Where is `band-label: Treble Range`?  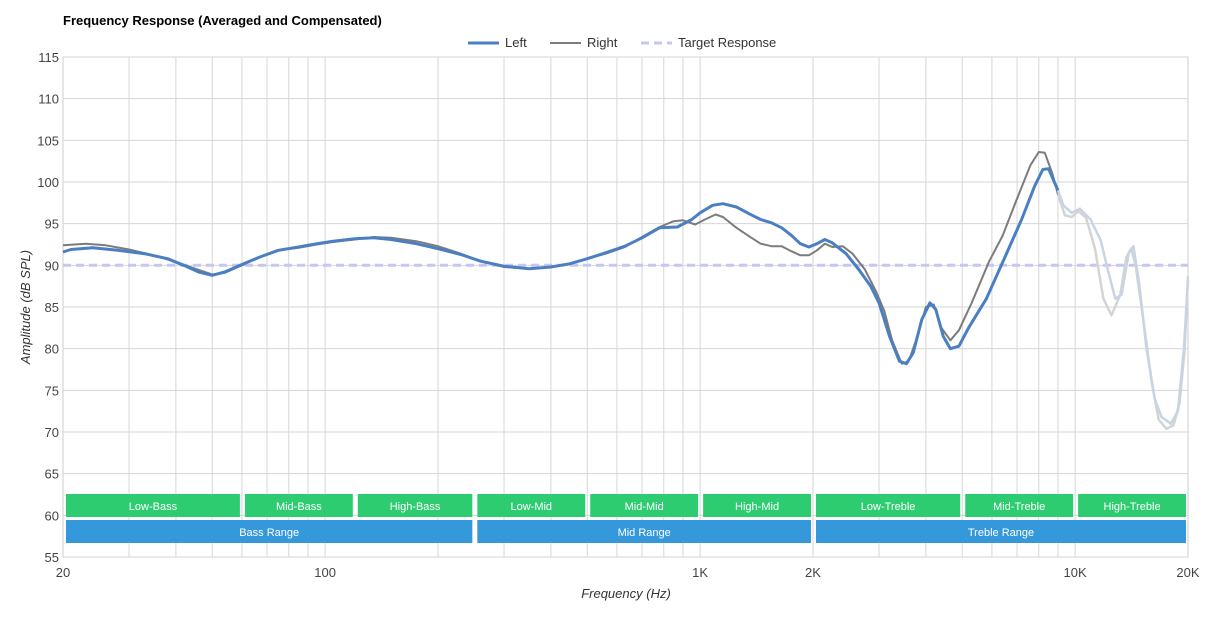
band-label: Treble Range is located at coordinates (1001, 533).